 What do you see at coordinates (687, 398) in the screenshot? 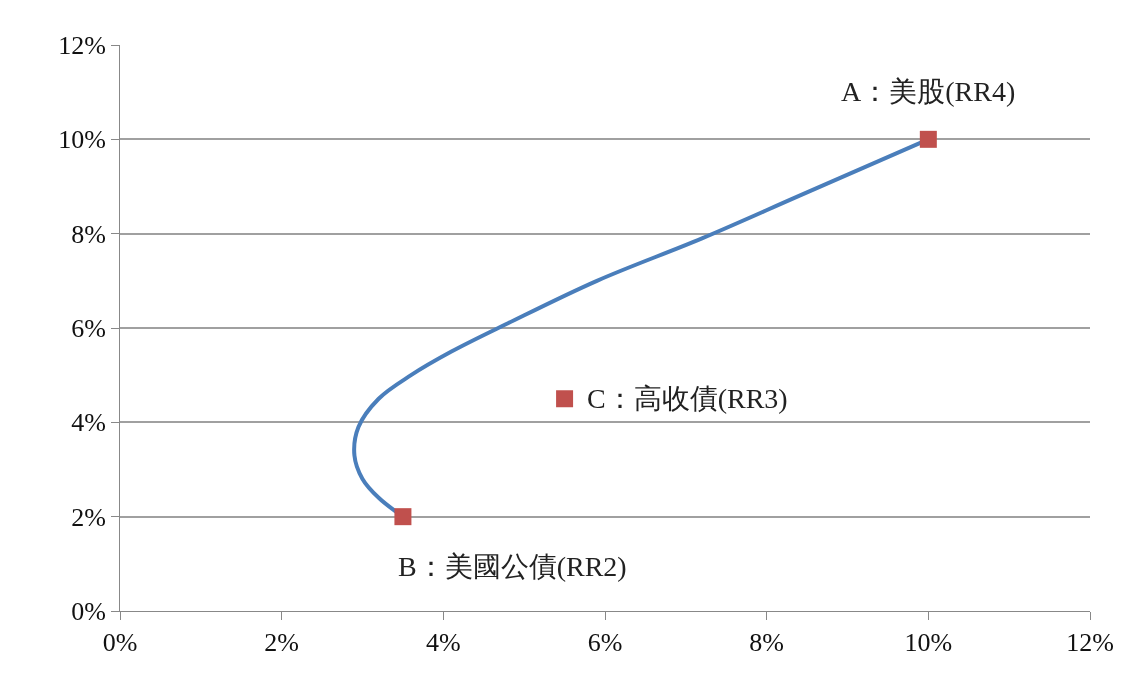
I see `annotation: C：高收債(RR3)` at bounding box center [687, 398].